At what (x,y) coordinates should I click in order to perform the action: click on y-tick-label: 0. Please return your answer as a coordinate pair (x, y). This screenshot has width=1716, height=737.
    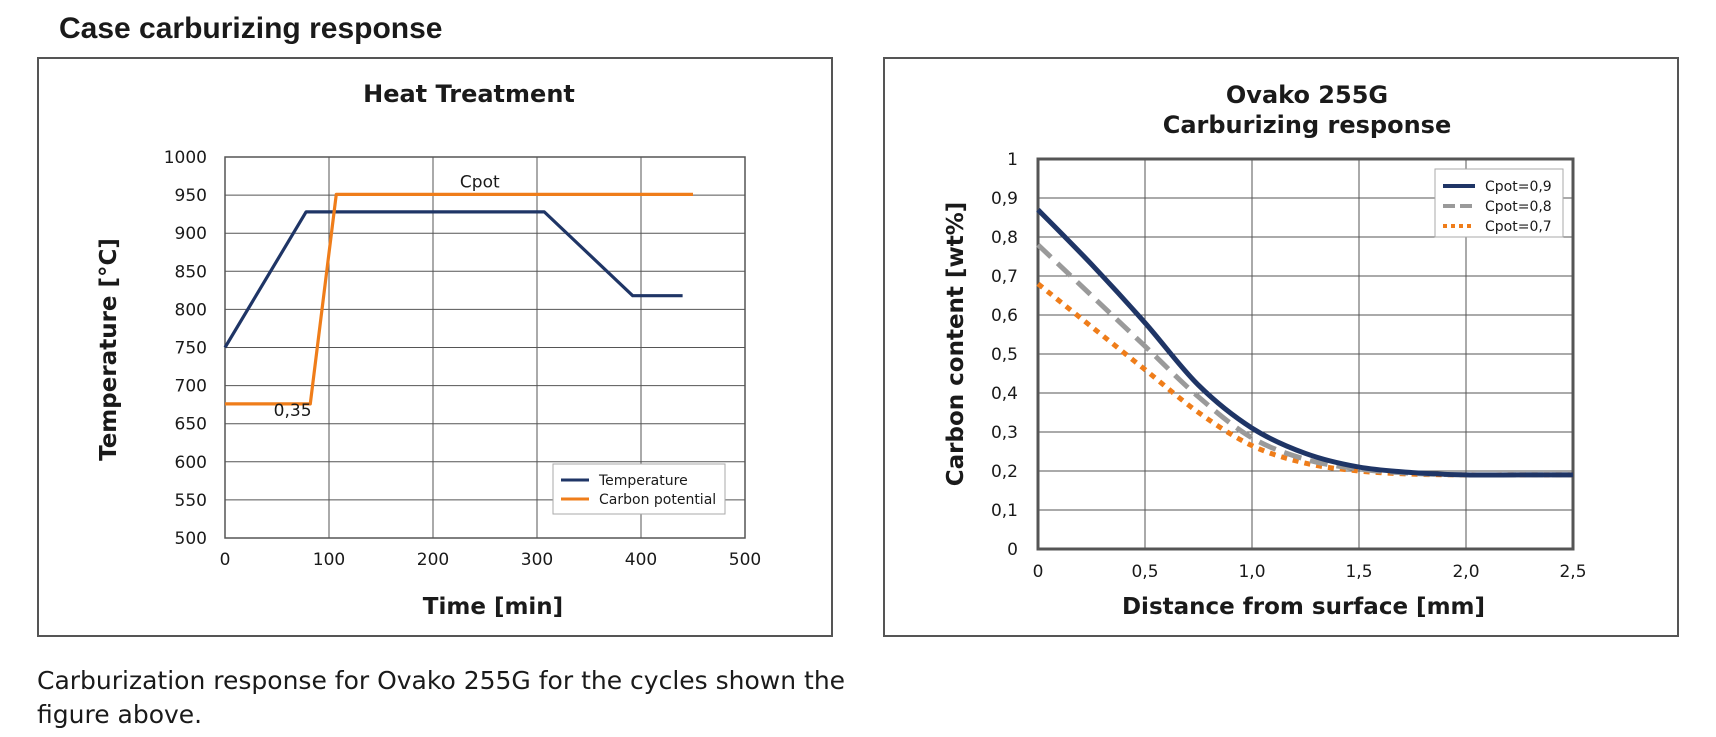
    Looking at the image, I should click on (1012, 550).